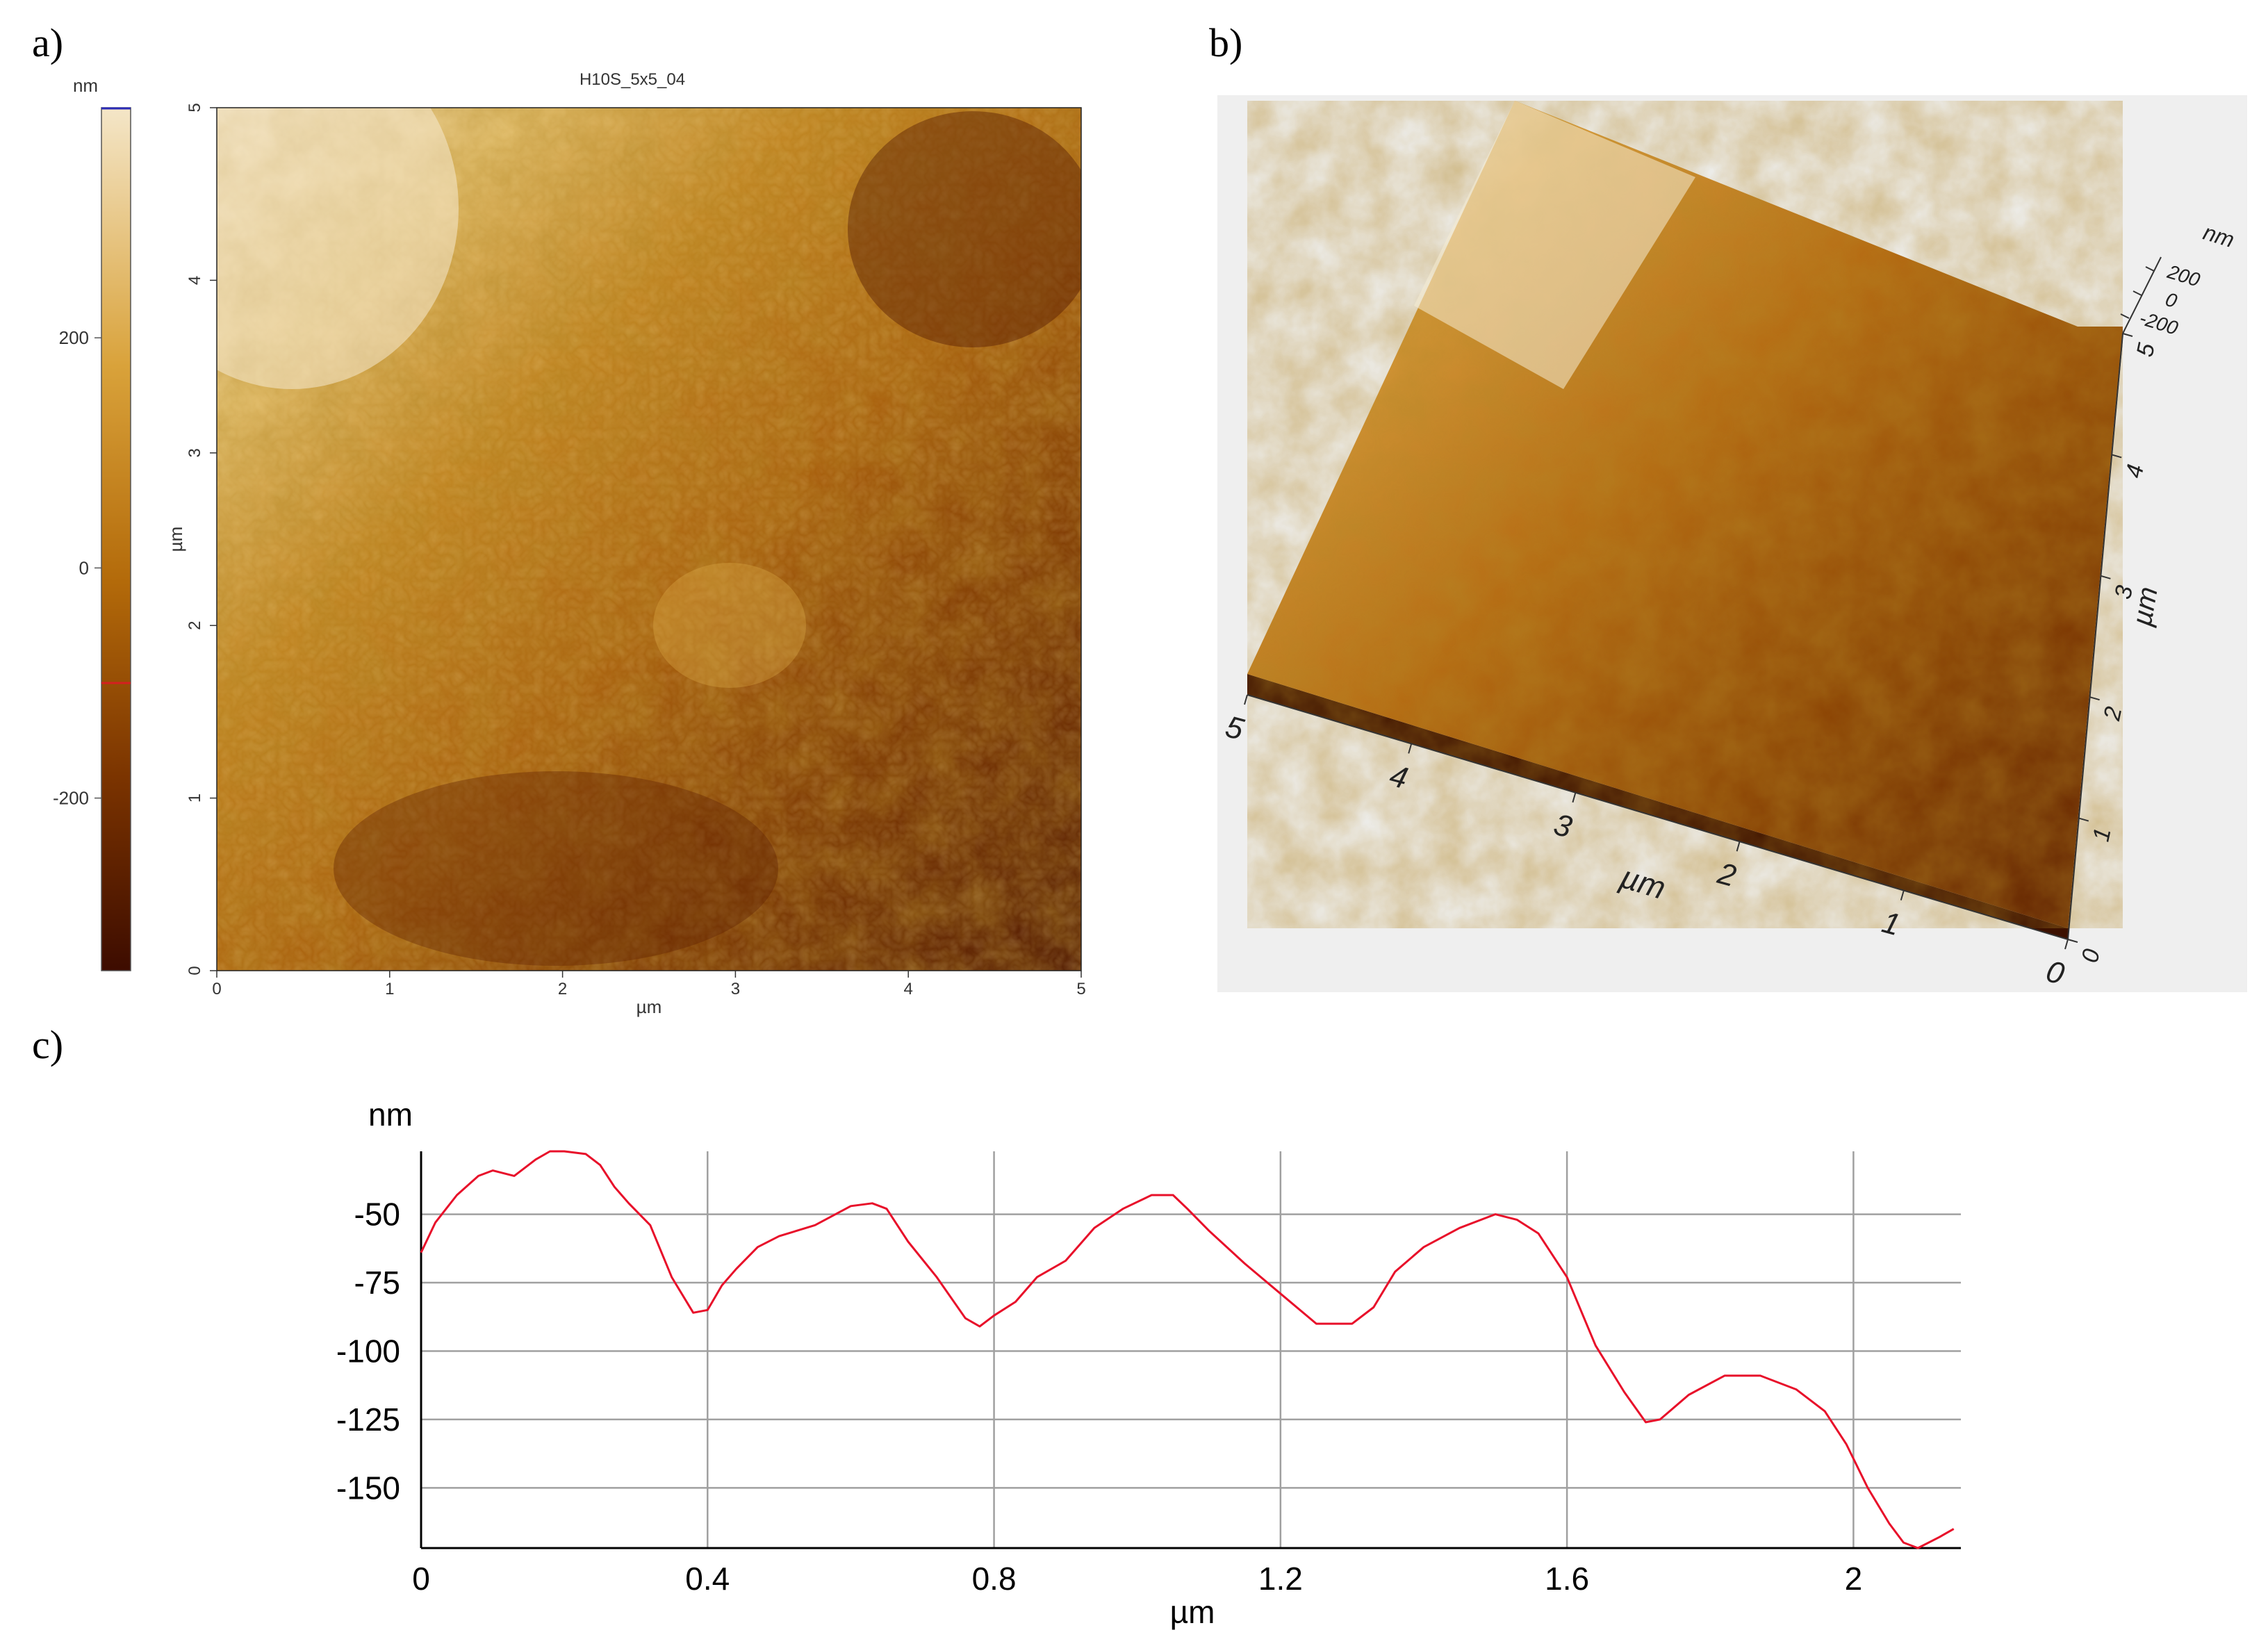 The width and height of the screenshot is (2268, 1637). Describe the element at coordinates (632, 79) in the screenshot. I see `afm-image-title: H10S_5x5_04` at that location.